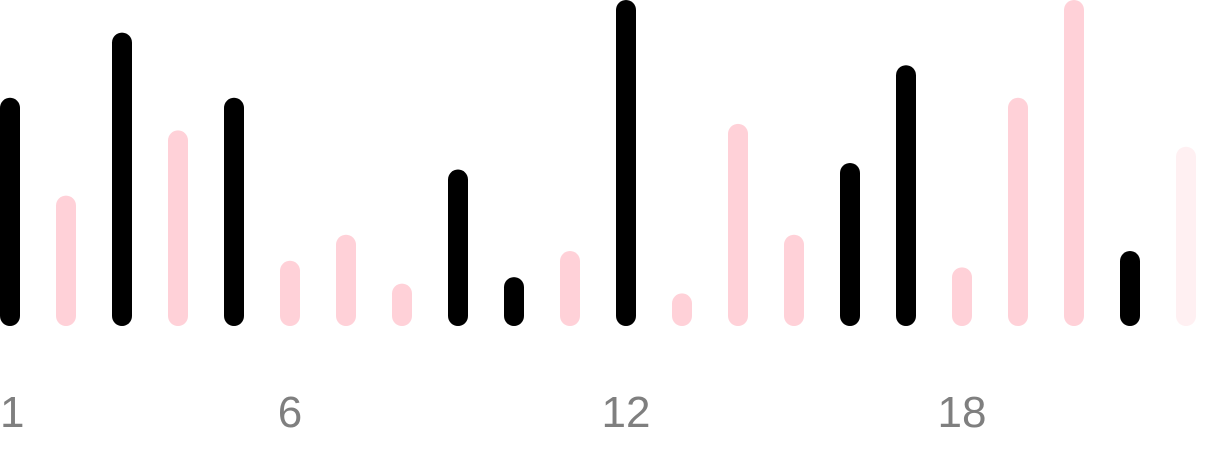 The width and height of the screenshot is (1212, 456). What do you see at coordinates (626, 412) in the screenshot?
I see `x-tick-label-12: 12` at bounding box center [626, 412].